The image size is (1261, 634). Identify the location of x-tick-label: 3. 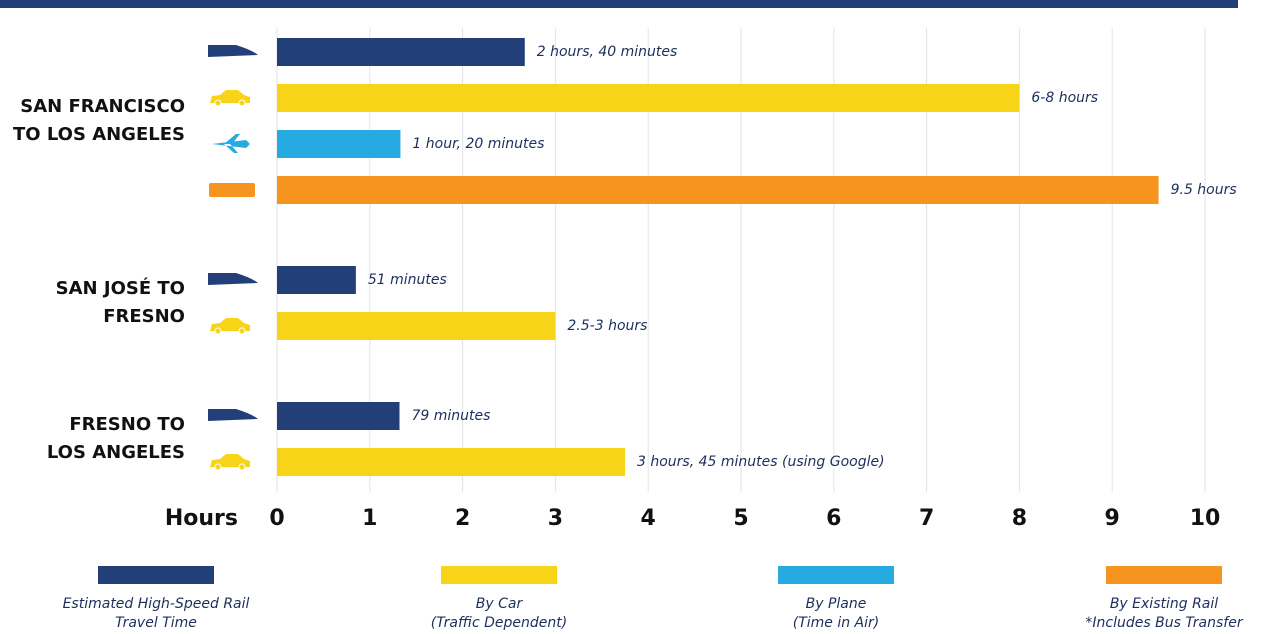
(555, 518).